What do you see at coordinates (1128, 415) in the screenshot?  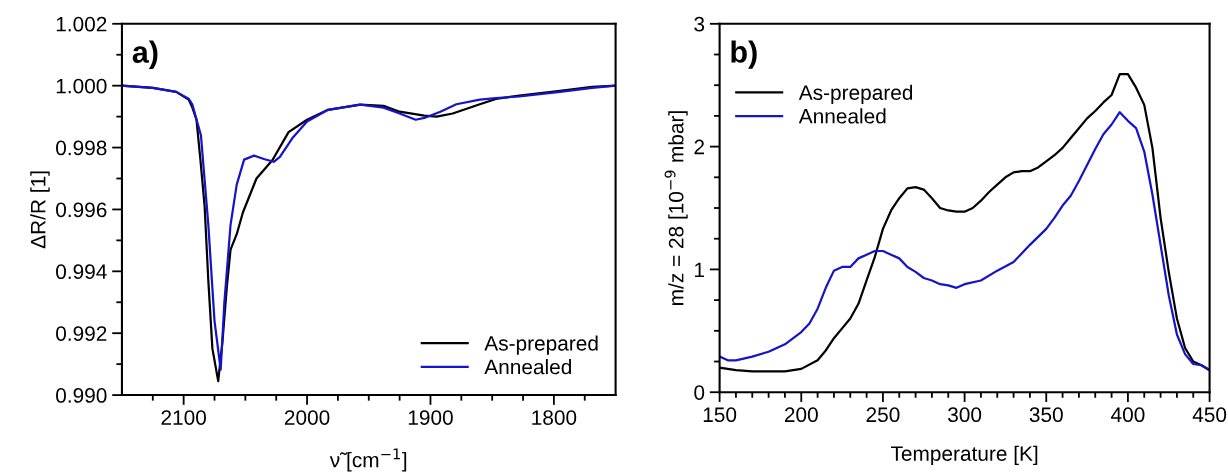 I see `x-tick-label: 400` at bounding box center [1128, 415].